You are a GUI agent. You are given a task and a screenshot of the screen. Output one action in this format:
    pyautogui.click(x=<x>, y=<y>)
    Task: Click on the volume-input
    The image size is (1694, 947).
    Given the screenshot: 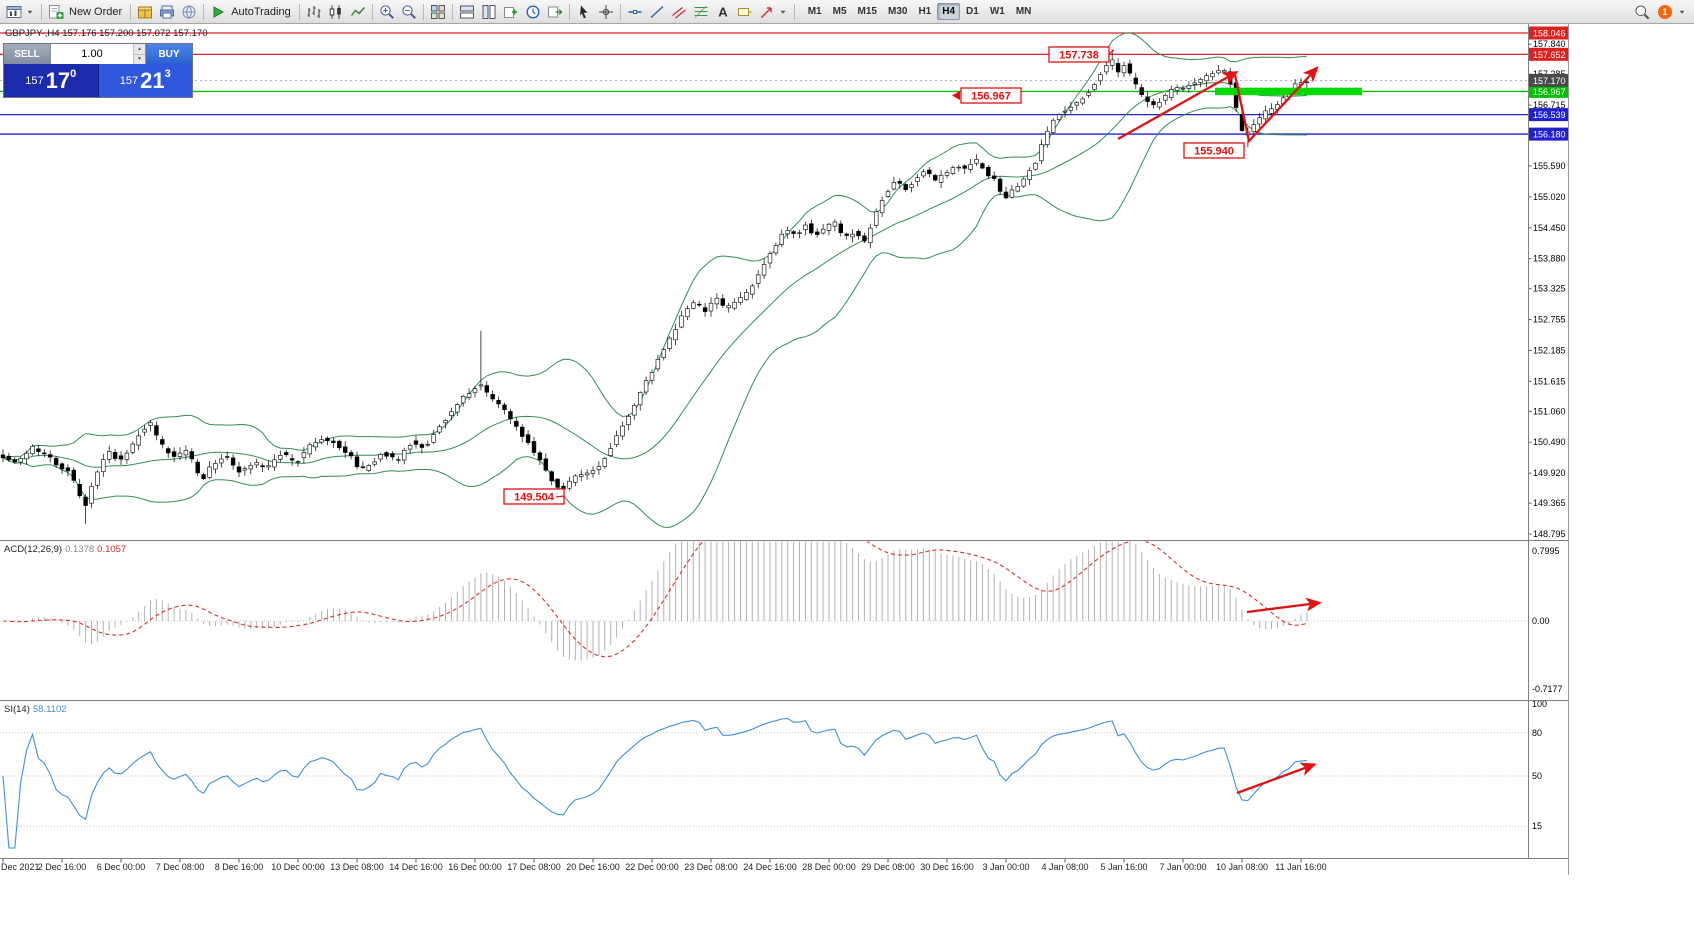 What is the action you would take?
    pyautogui.click(x=92, y=54)
    